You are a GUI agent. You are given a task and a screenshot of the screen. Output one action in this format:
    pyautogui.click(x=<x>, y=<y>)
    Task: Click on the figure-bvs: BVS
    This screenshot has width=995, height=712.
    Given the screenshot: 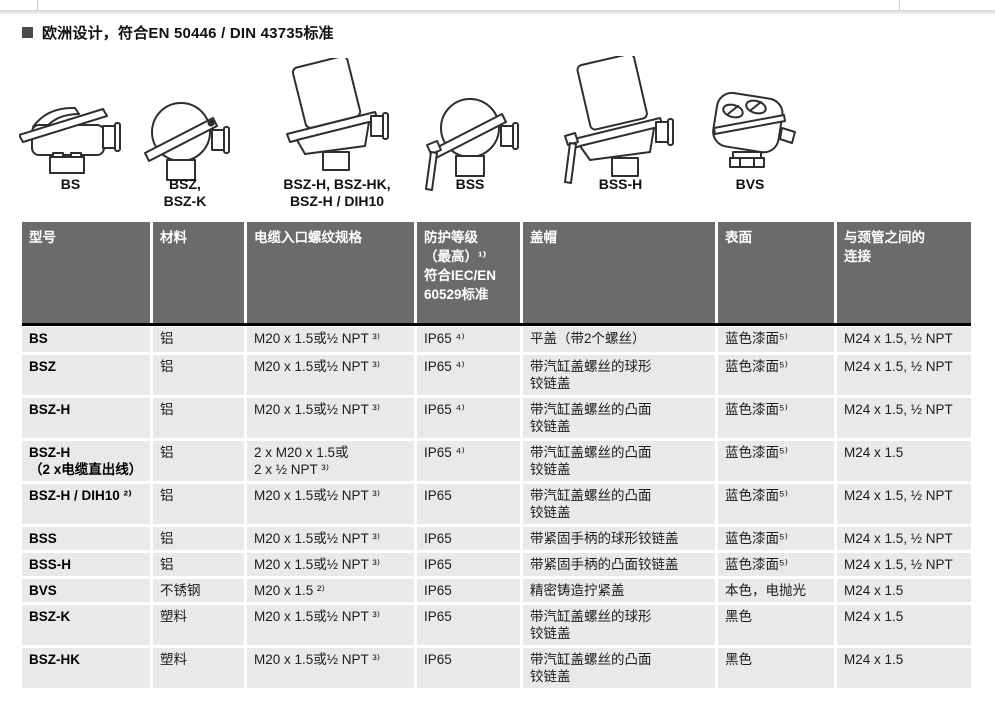 What is the action you would take?
    pyautogui.click(x=750, y=121)
    